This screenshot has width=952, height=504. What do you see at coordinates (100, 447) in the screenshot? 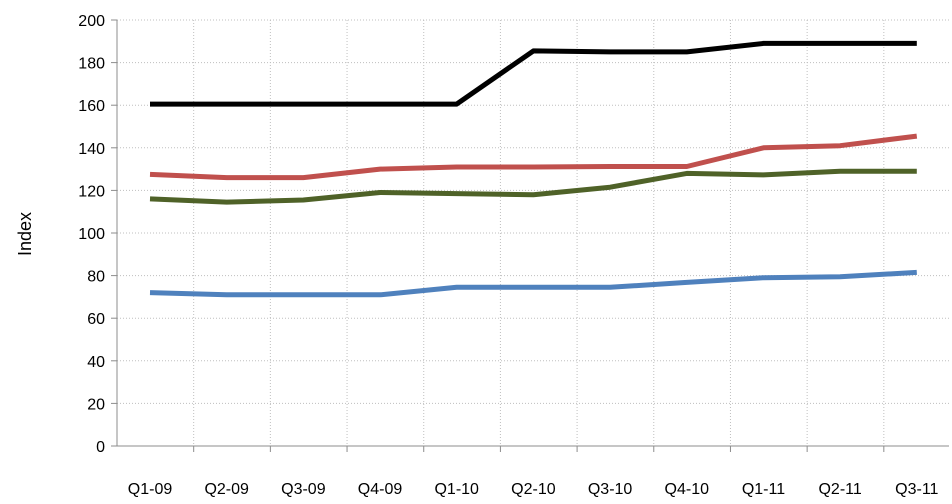
I see `y-tick-label: 0` at bounding box center [100, 447].